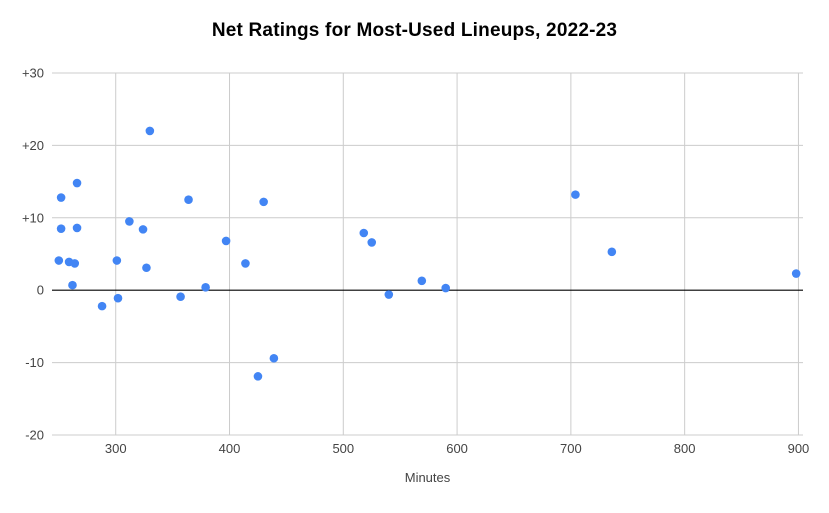 The height and width of the screenshot is (513, 829). What do you see at coordinates (33, 145) in the screenshot?
I see `y-tick-label: +20` at bounding box center [33, 145].